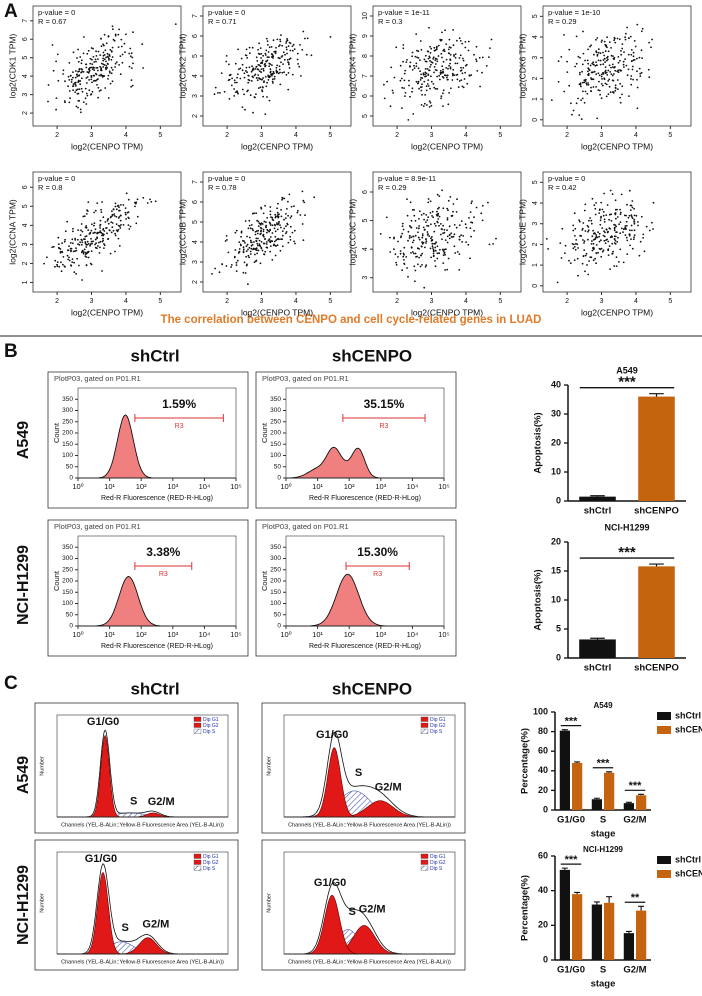 This screenshot has height=996, width=702. I want to click on error-bar, so click(596, 798).